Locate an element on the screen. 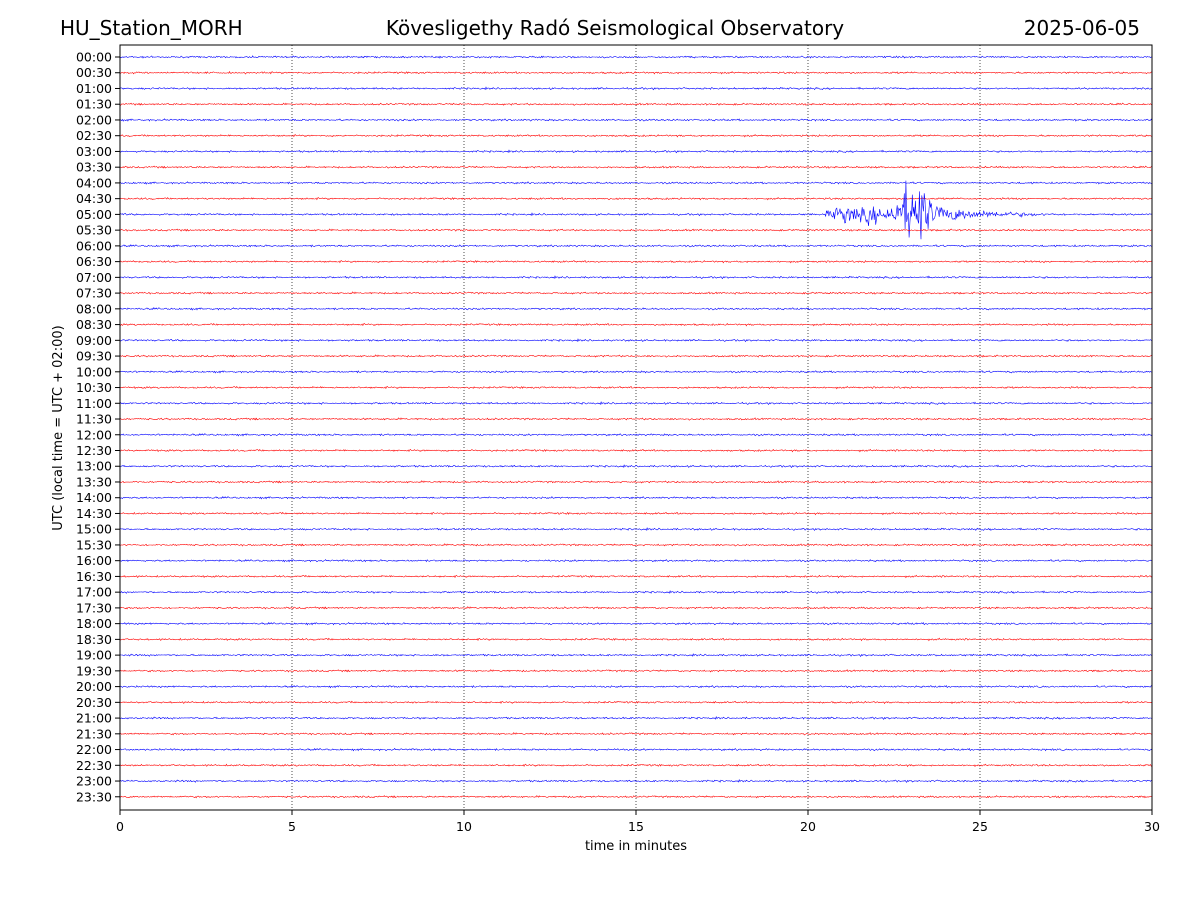 This screenshot has width=1200, height=900. y-tick-label-1900: 19:00 is located at coordinates (94, 655).